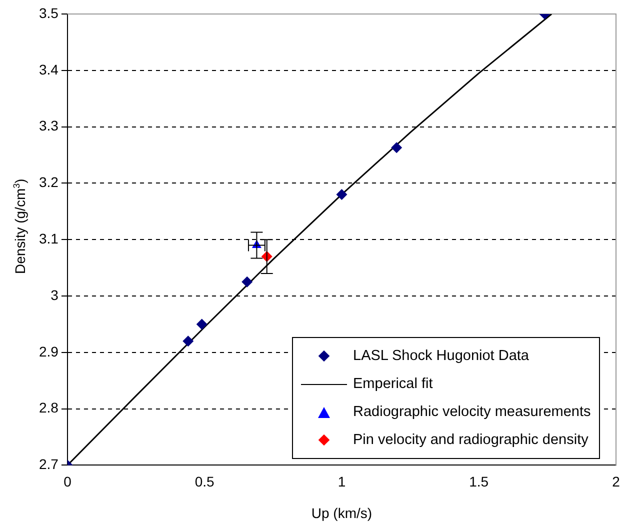 This screenshot has height=522, width=632. I want to click on y-tick-label: 2.7, so click(48, 464).